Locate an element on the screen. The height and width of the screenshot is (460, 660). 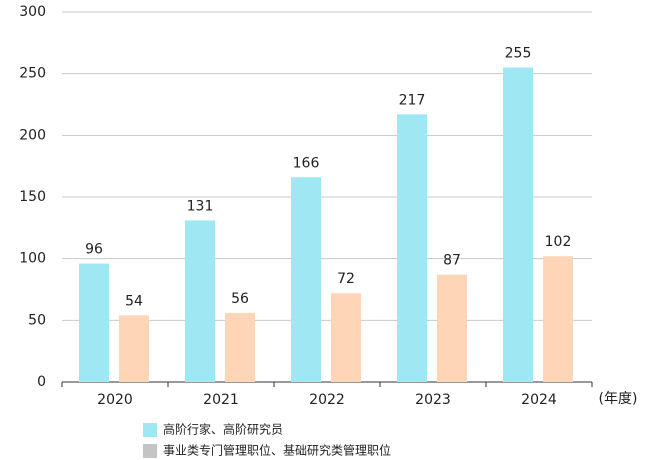
x-tick-label: 2022 is located at coordinates (327, 400).